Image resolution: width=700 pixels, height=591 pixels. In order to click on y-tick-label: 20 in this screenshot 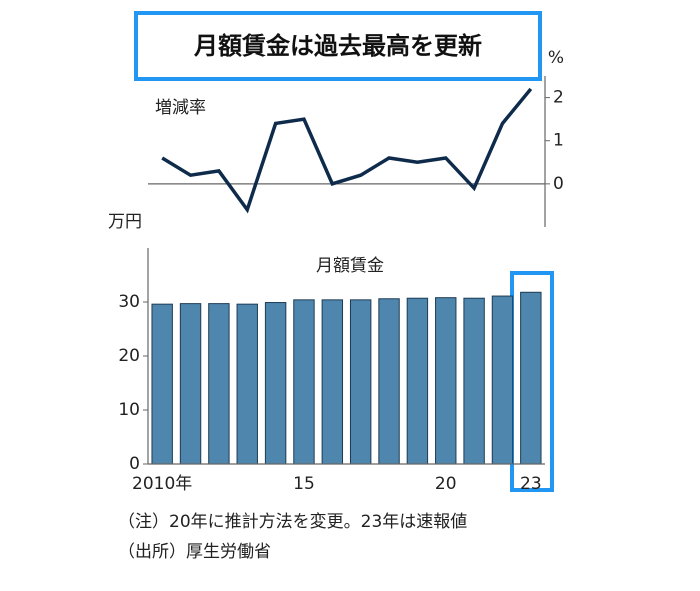, I will do `click(129, 356)`.